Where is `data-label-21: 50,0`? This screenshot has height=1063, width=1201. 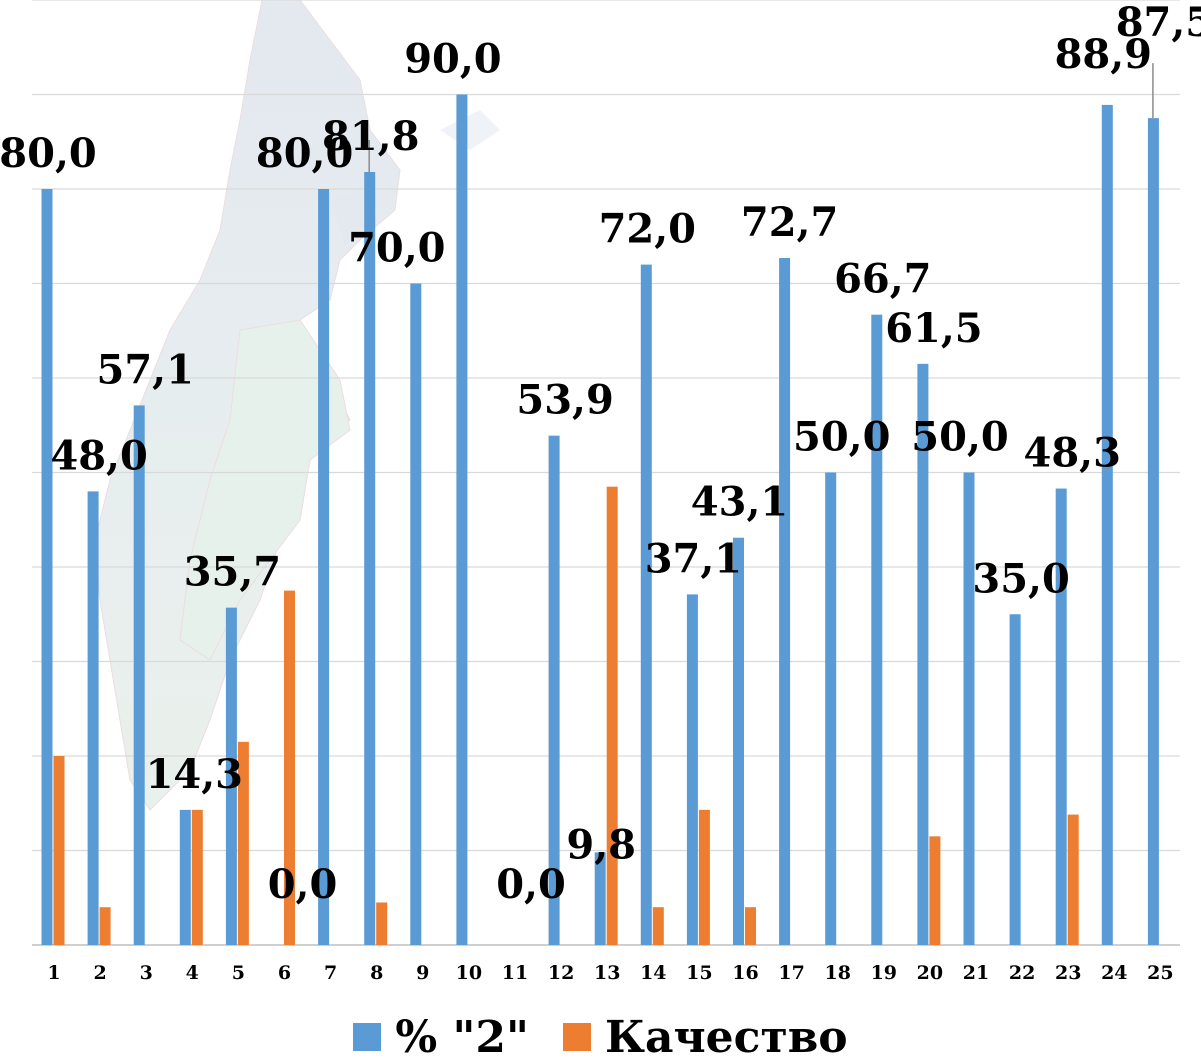 data-label-21: 50,0 is located at coordinates (959, 437).